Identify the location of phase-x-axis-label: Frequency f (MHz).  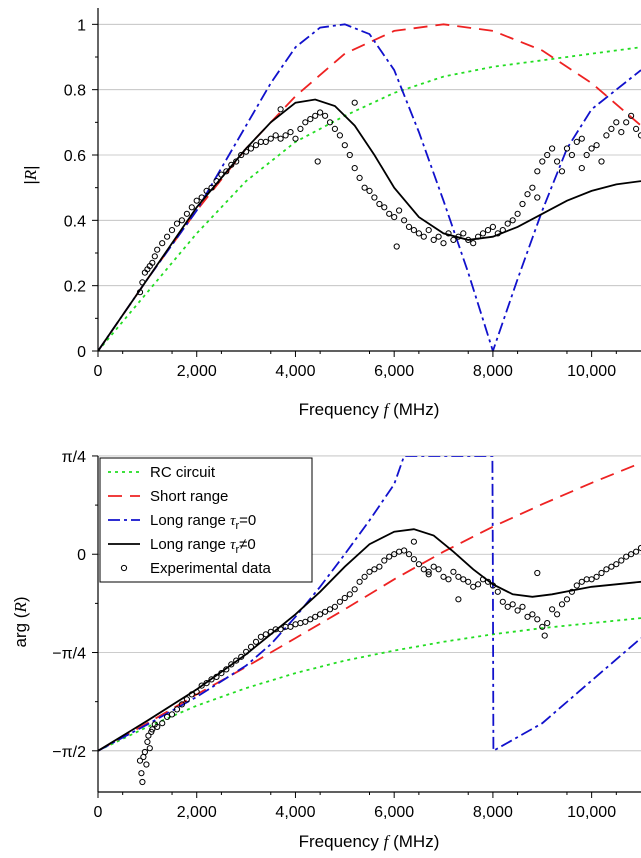
(369, 841).